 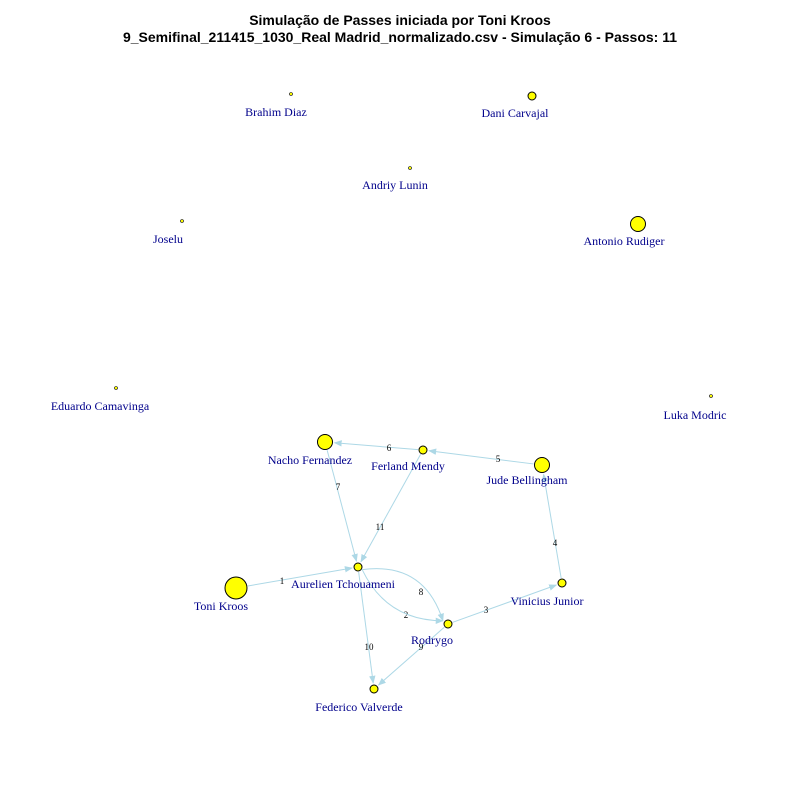 I want to click on pass-step-label: 2, so click(x=406, y=615).